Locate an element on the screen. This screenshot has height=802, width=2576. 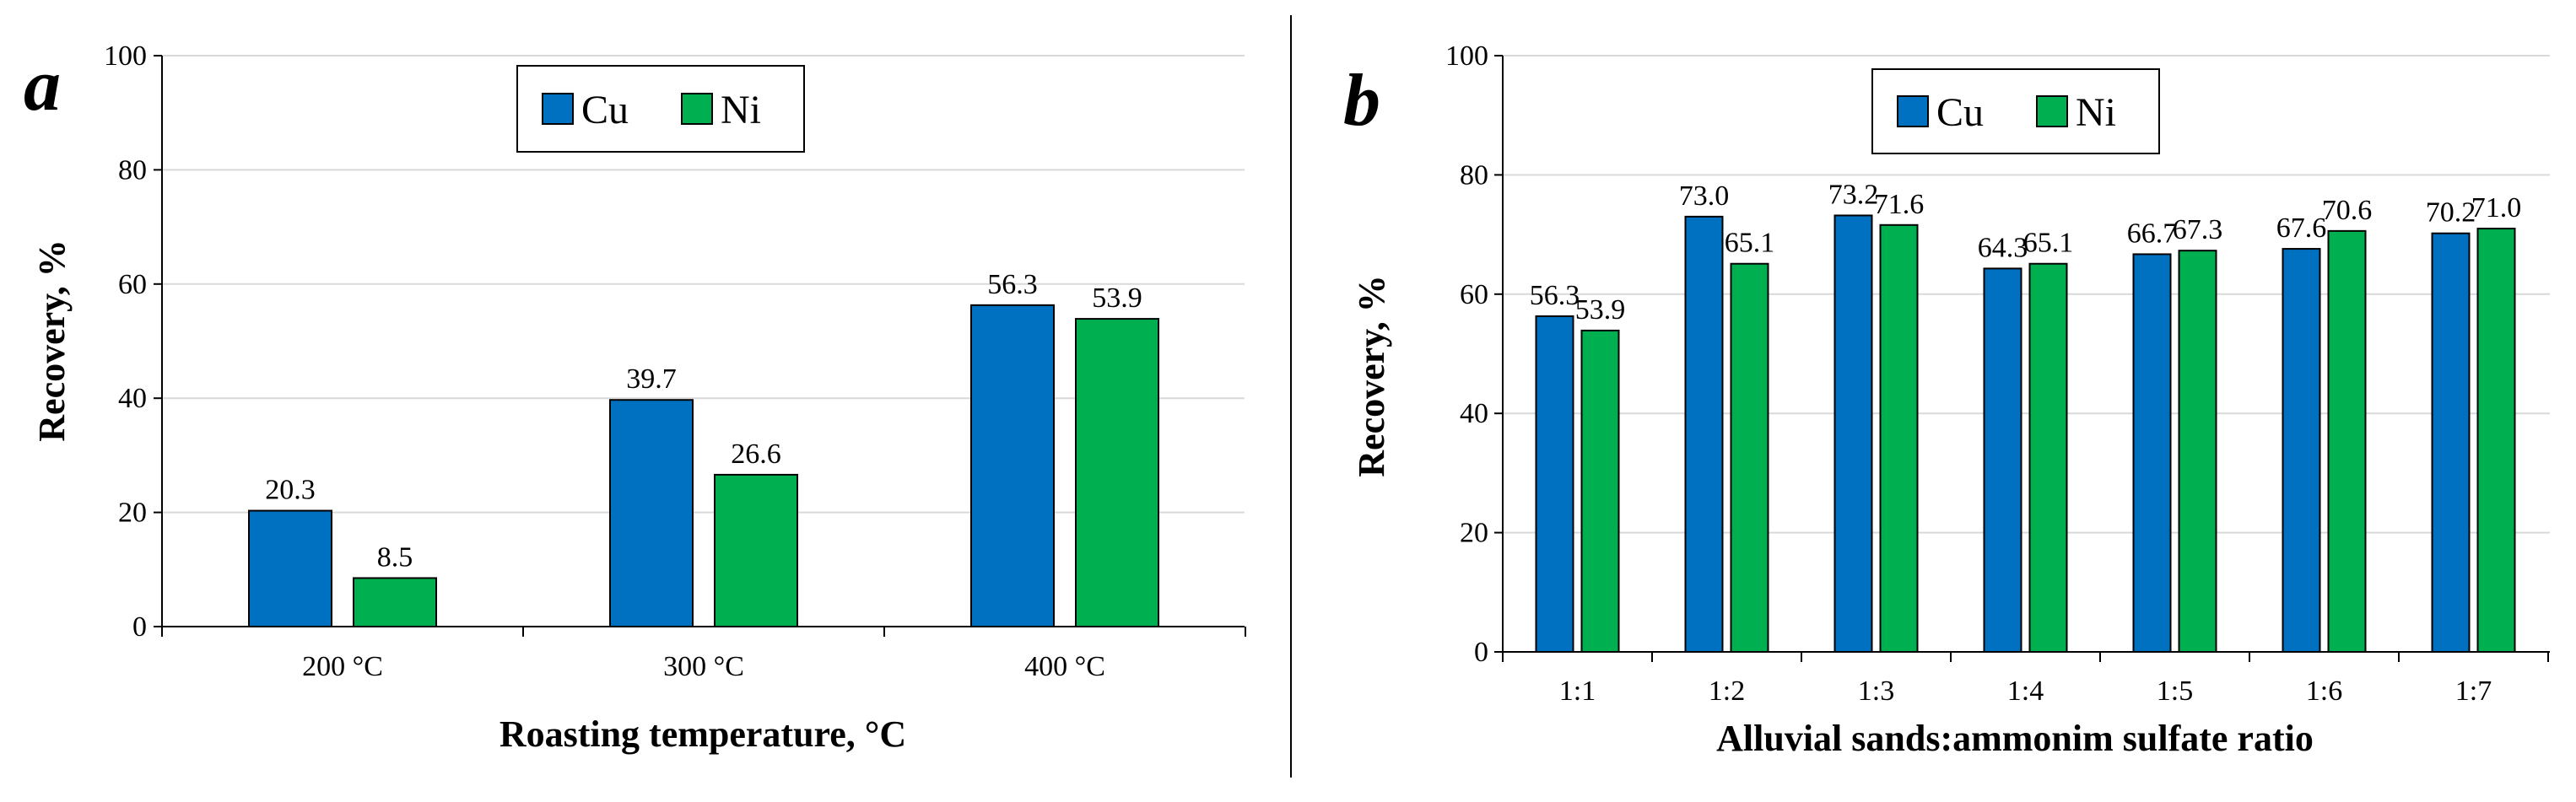
x-tick-label: 200 °C is located at coordinates (342, 666).